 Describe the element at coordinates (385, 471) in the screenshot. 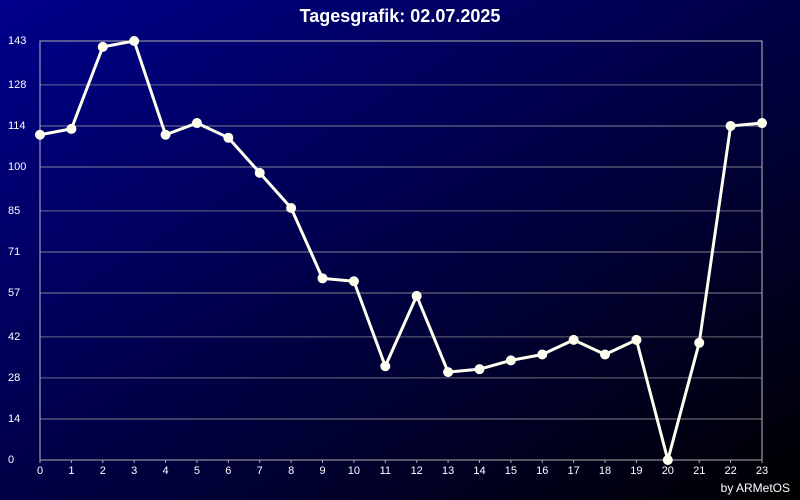

I see `x-tick-label: 11` at that location.